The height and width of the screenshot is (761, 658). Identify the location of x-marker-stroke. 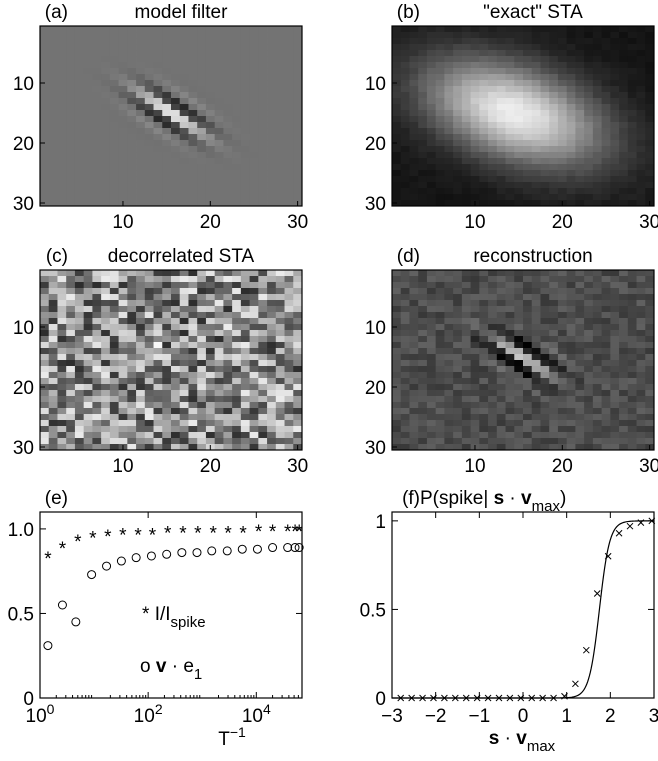
(477, 698).